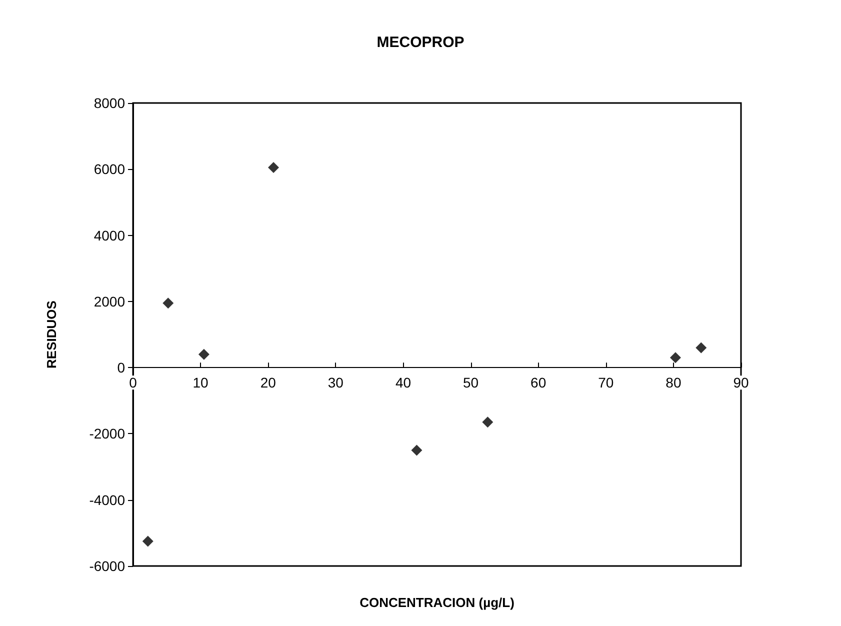  I want to click on x-tick-label: 60, so click(538, 382).